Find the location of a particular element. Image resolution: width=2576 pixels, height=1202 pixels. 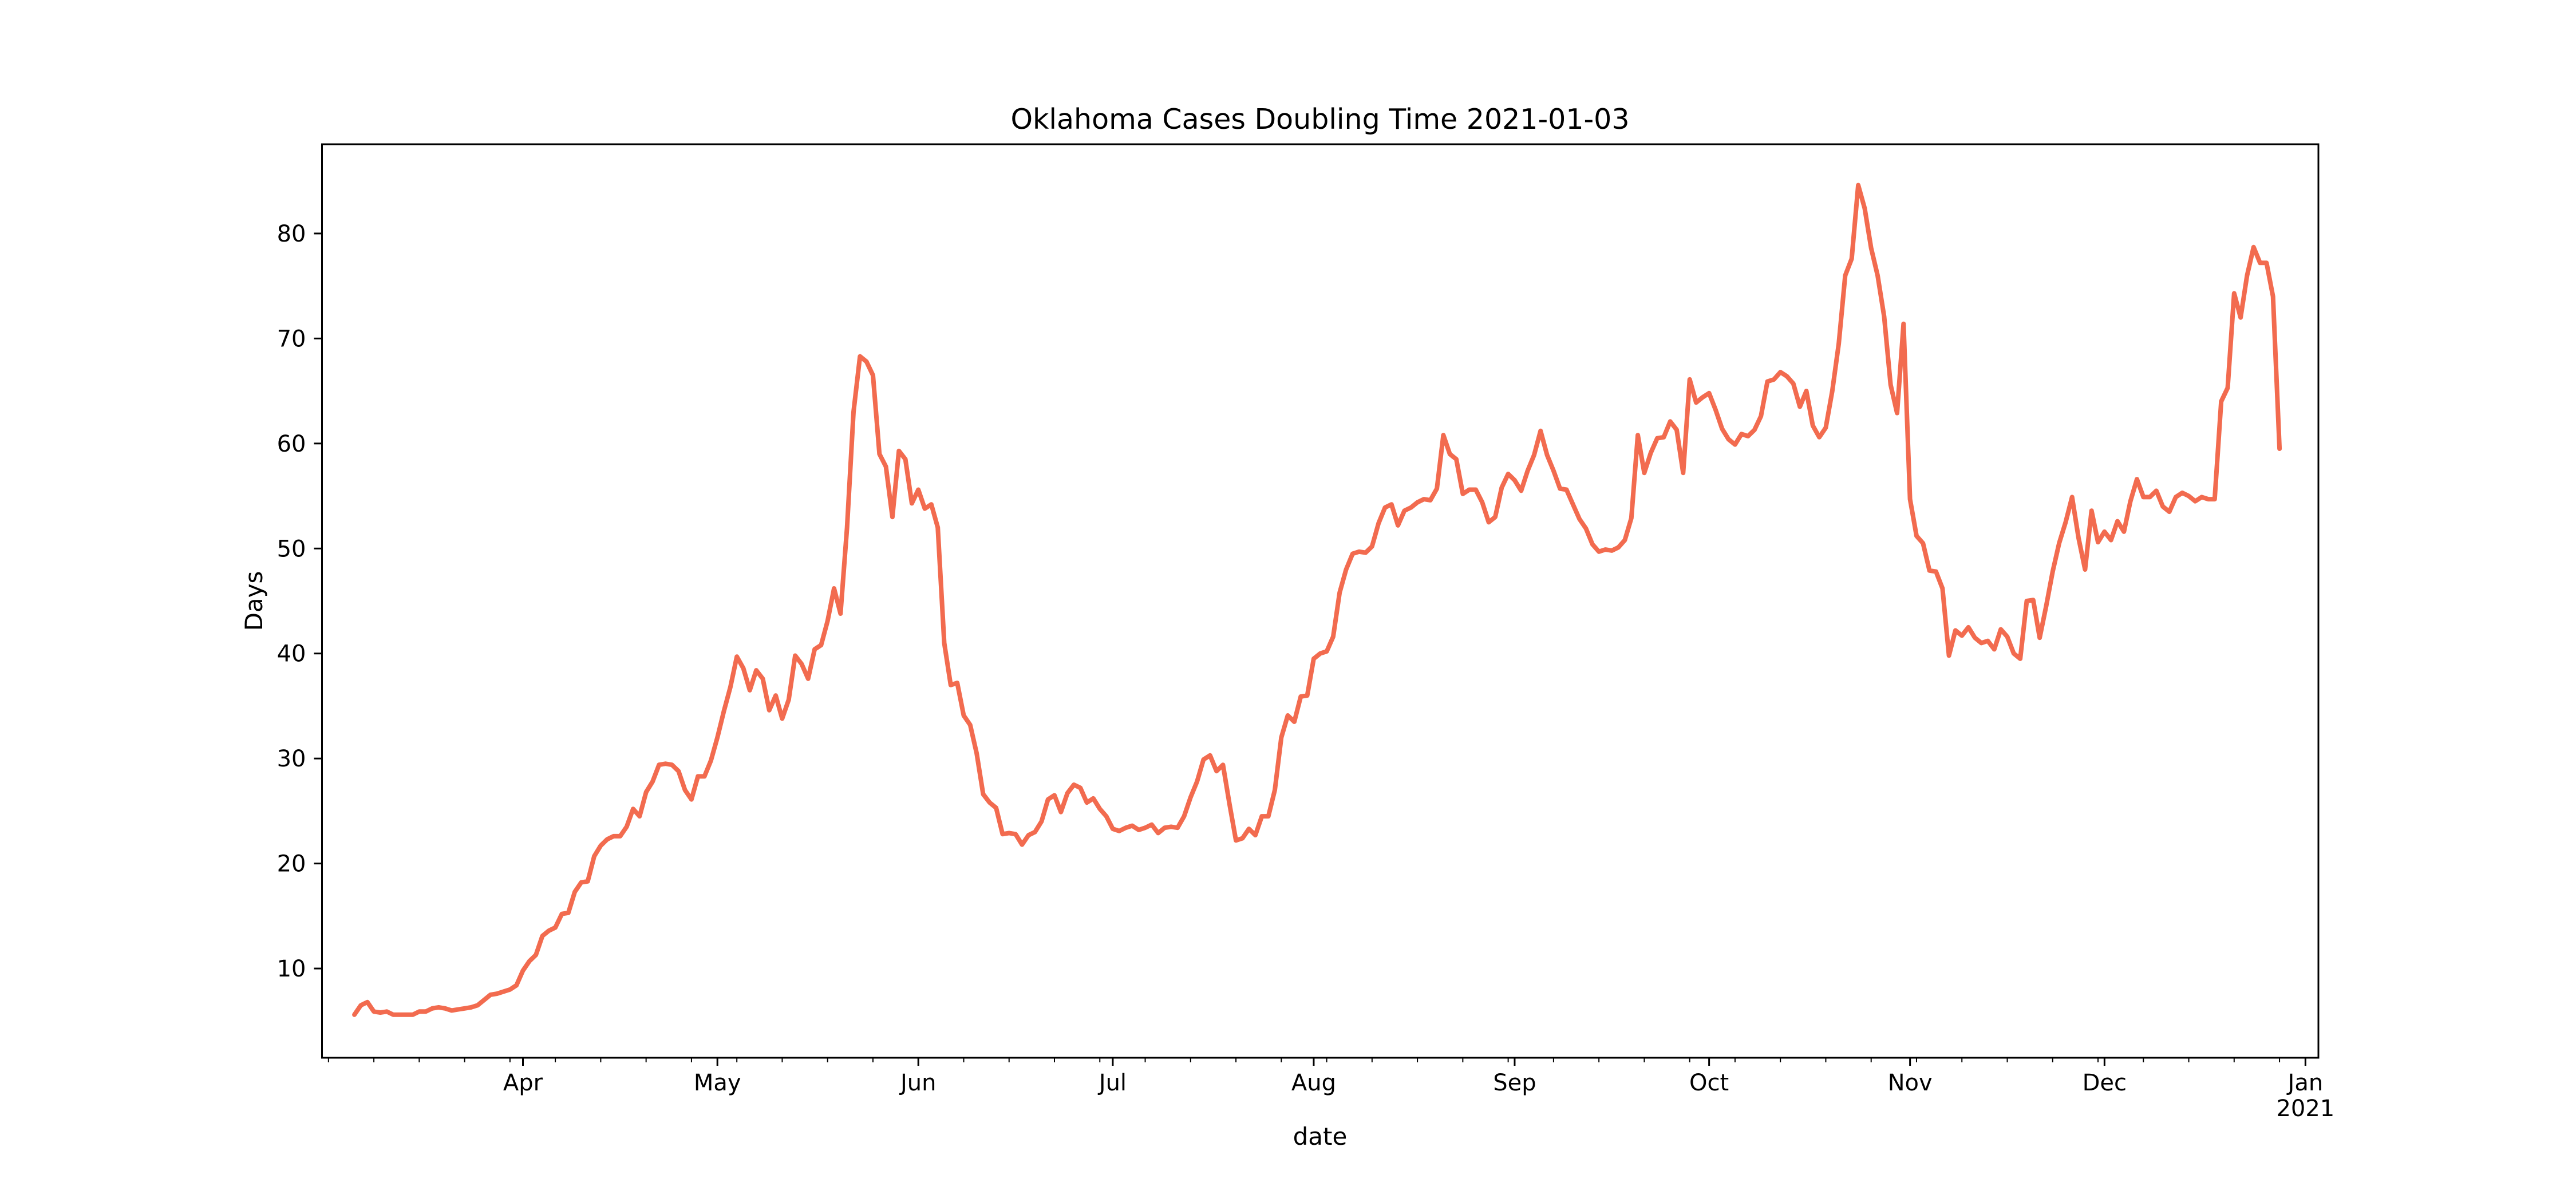

y-tick-label-70: 70 is located at coordinates (291, 339).